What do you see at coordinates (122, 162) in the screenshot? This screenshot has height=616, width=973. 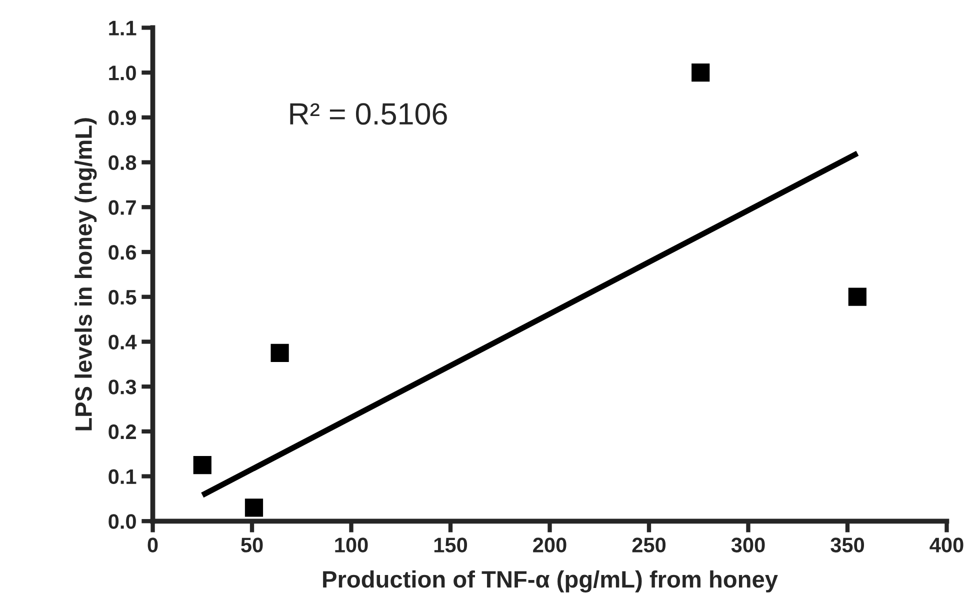 I see `y-tick-label: 0.8` at bounding box center [122, 162].